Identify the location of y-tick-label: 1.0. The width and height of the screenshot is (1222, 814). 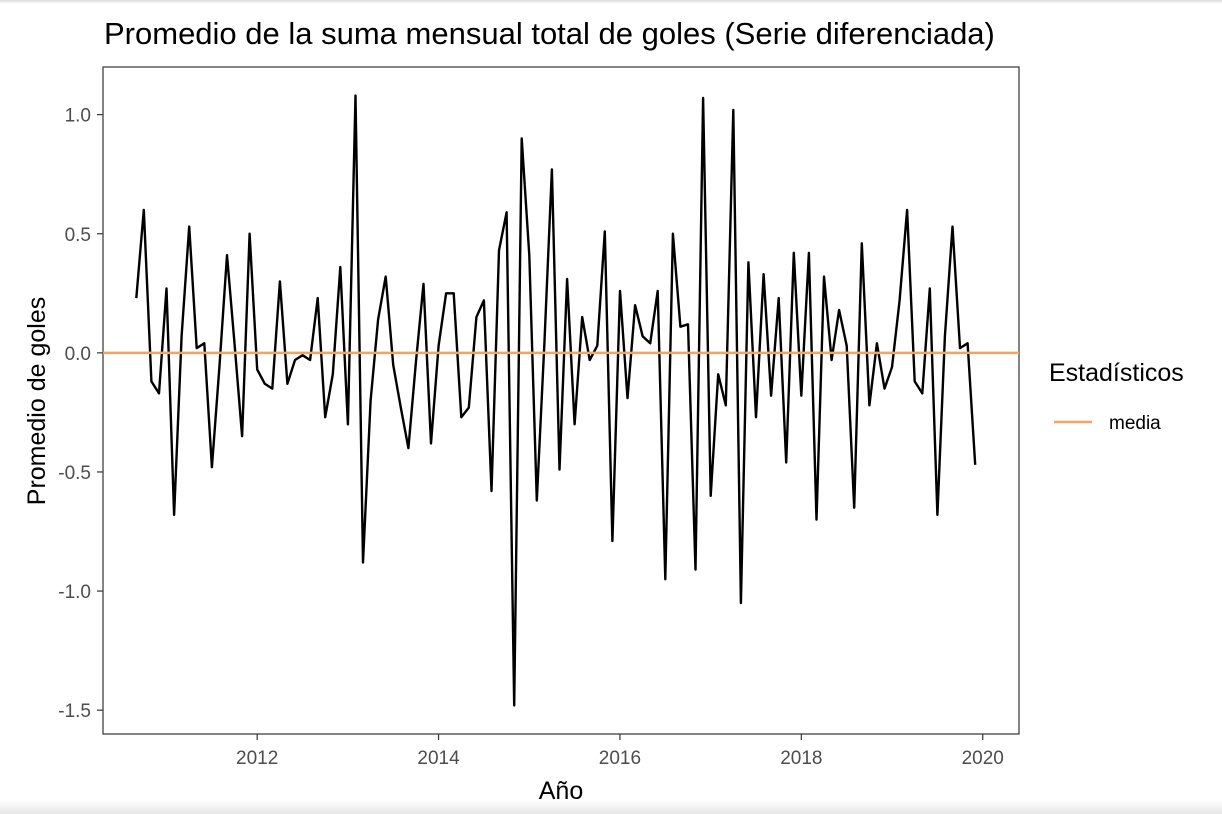
(78, 116).